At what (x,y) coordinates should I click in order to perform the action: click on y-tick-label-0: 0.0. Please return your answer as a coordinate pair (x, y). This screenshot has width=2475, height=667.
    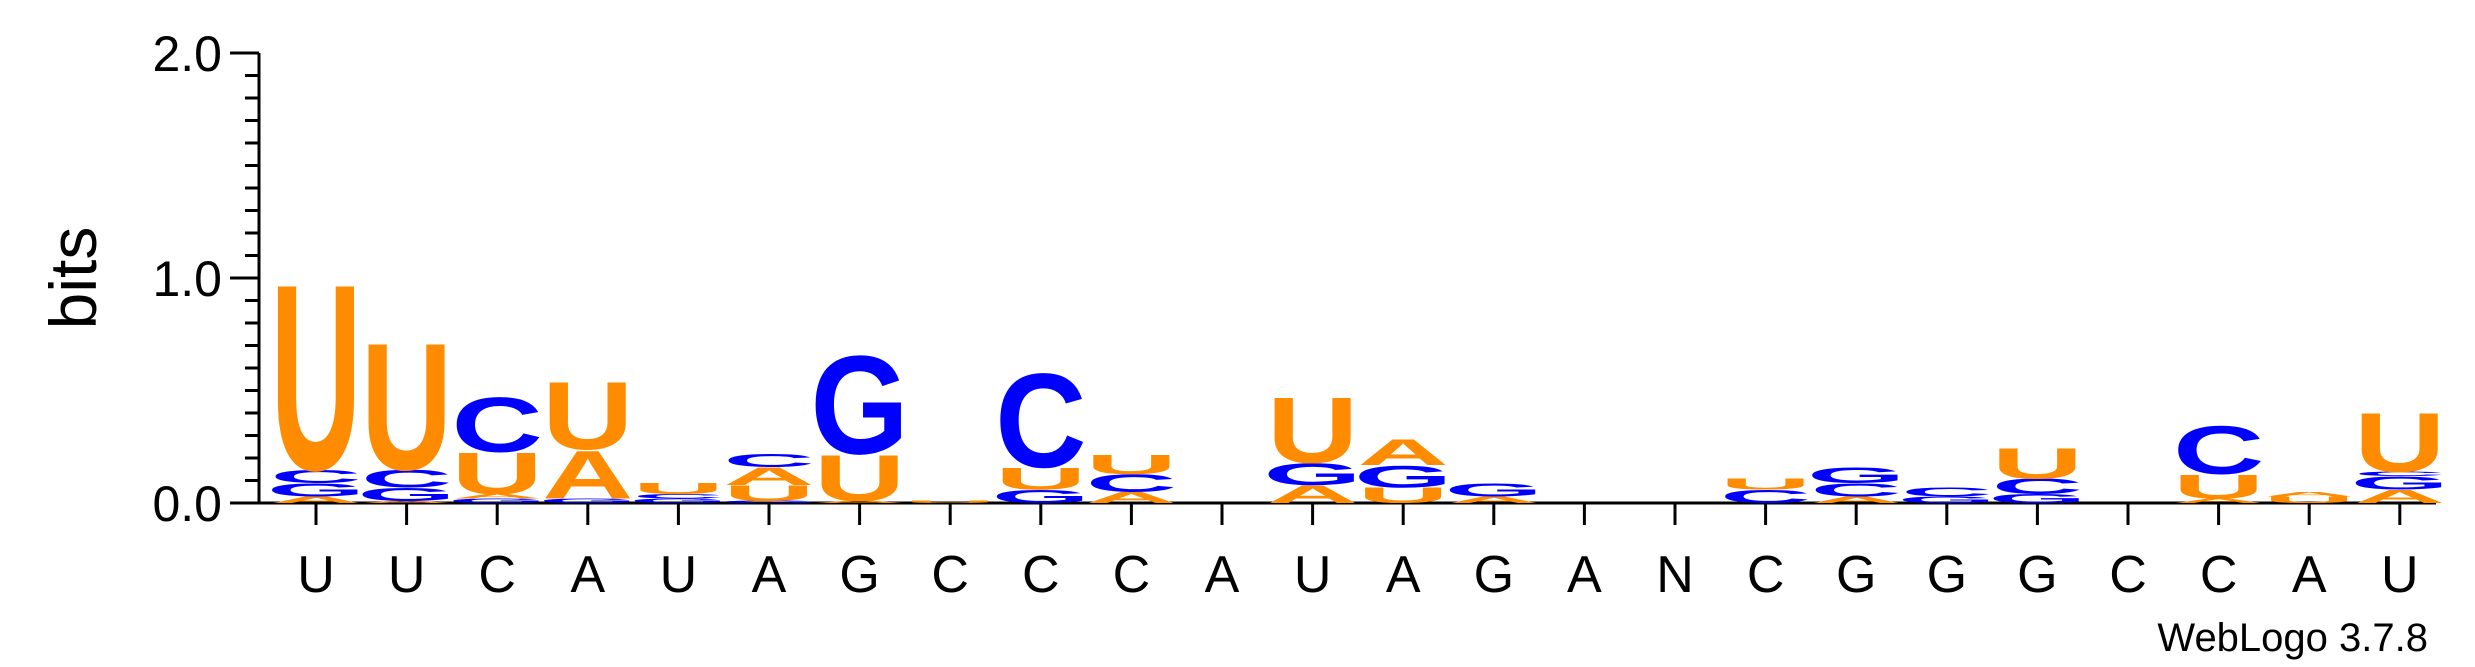
    Looking at the image, I should click on (187, 504).